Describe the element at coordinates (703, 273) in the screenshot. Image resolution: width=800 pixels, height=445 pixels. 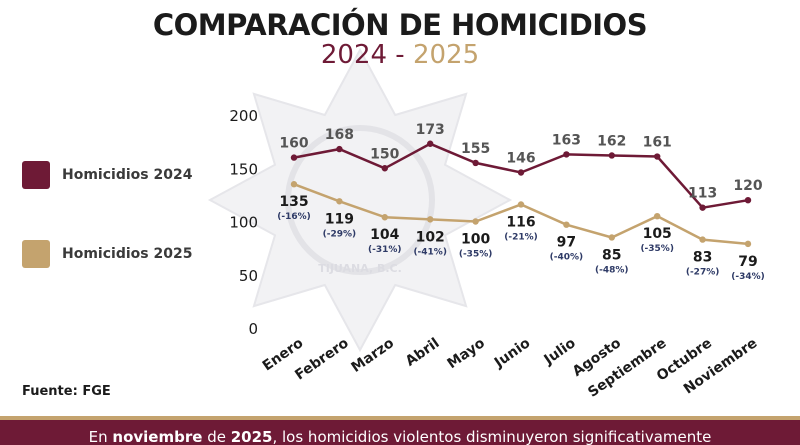
I see `change-label-2025: (-27%)` at that location.